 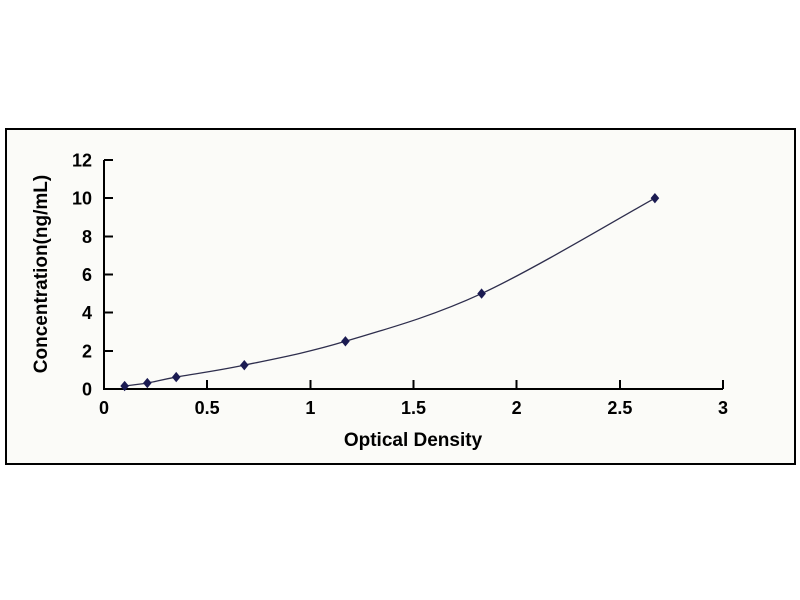 I want to click on x-axis-title: Optical Density, so click(x=413, y=440).